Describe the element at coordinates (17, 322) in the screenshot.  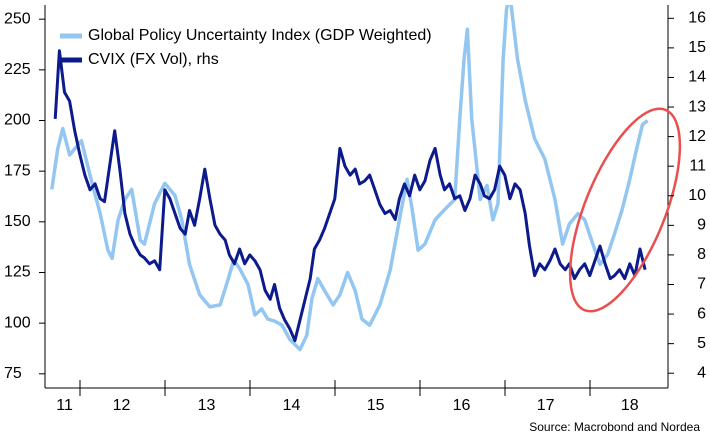
I see `y-tick-label: 100` at that location.